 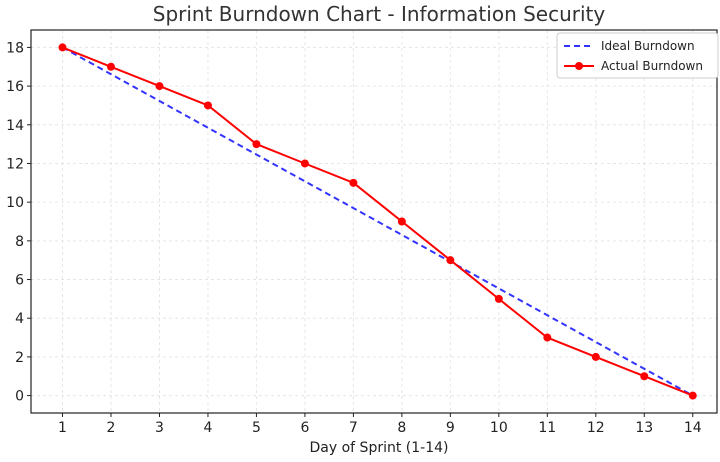 I want to click on legend-ideal-label: Ideal Burndown, so click(x=648, y=46).